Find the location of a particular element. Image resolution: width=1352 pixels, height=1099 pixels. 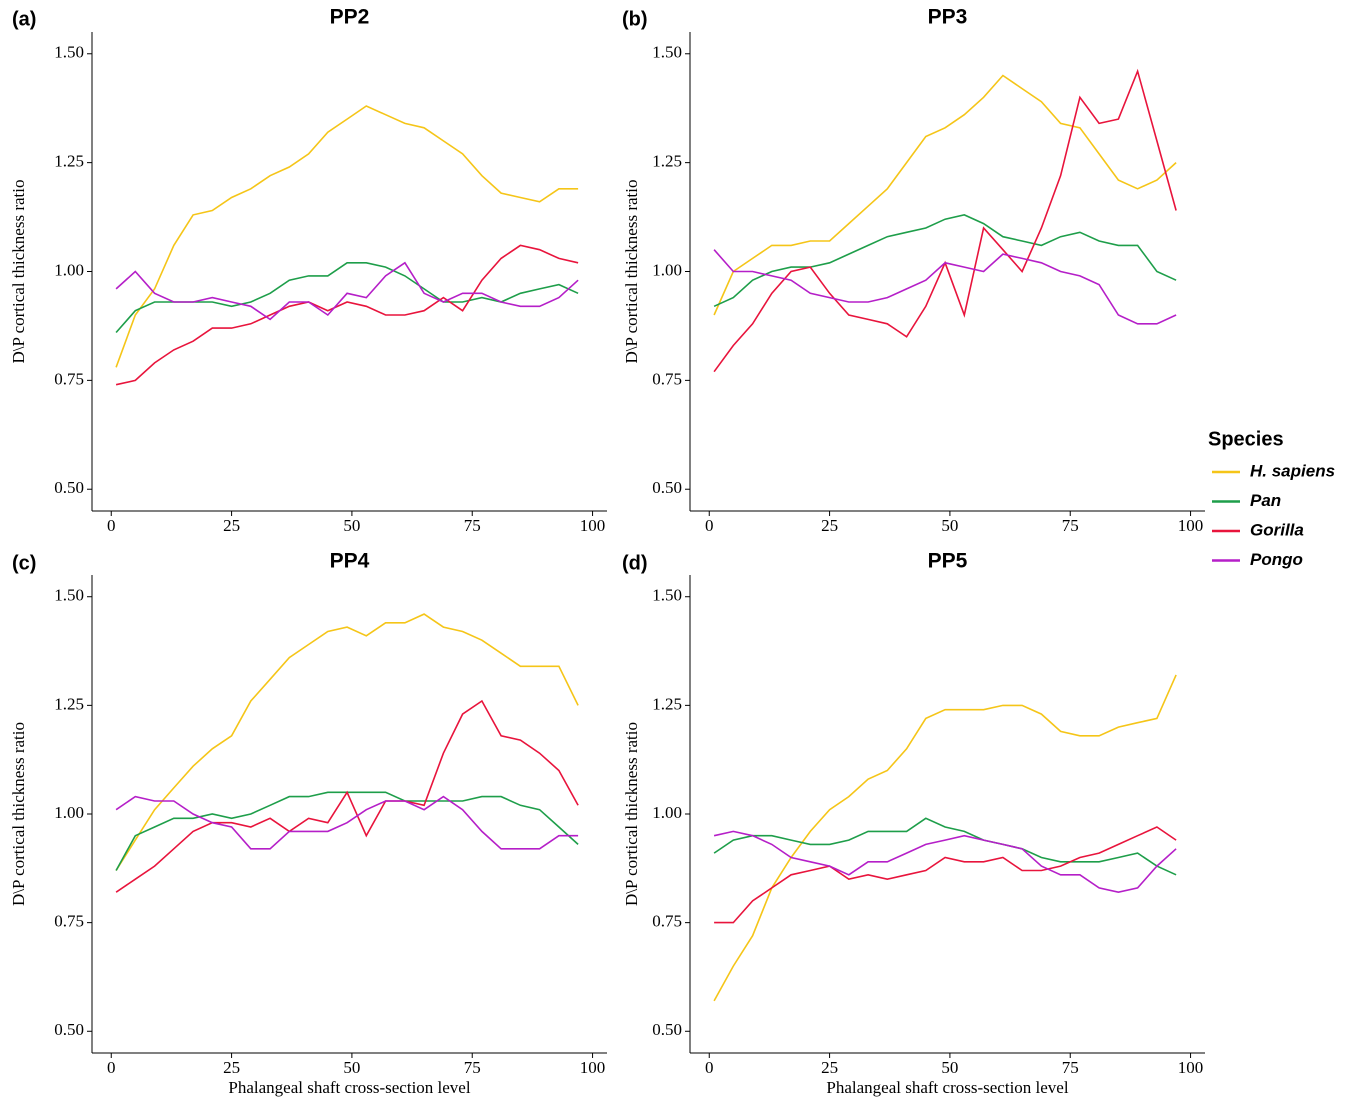

panel-title: PP2 is located at coordinates (350, 17).